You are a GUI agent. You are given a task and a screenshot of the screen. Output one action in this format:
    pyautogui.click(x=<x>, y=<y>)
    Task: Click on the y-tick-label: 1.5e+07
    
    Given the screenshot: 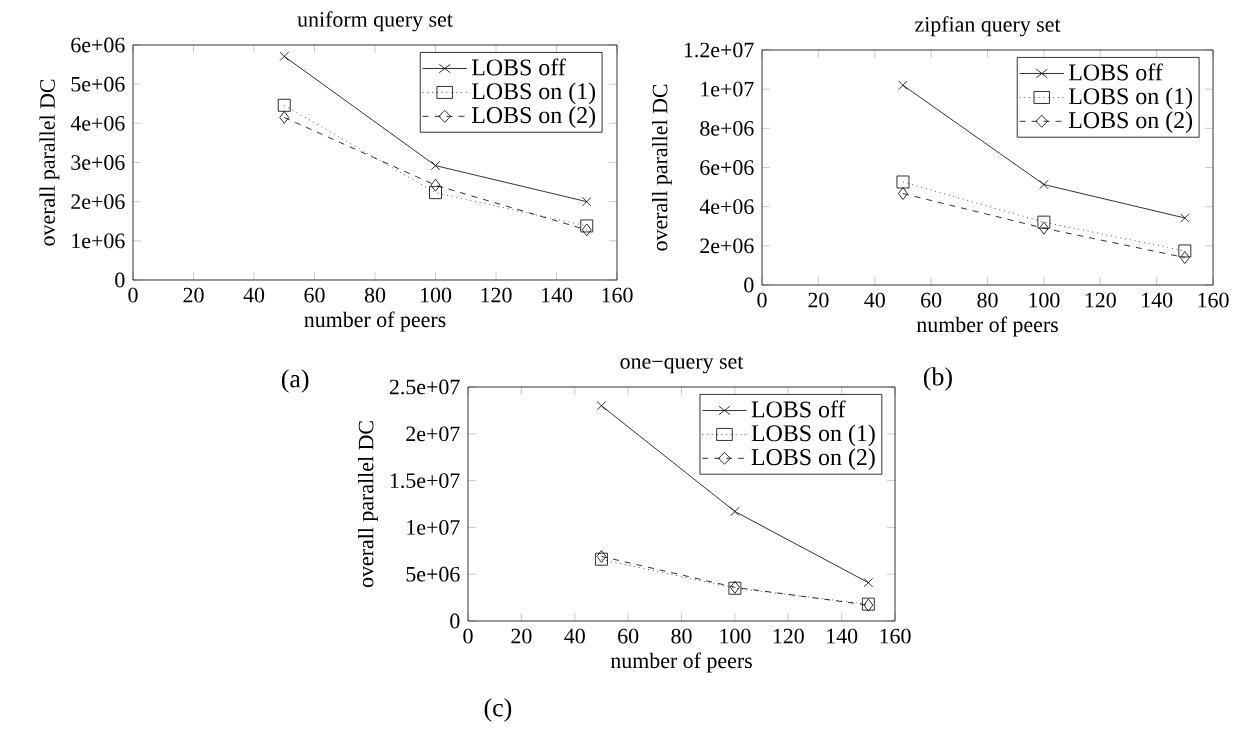 What is the action you would take?
    pyautogui.click(x=425, y=481)
    